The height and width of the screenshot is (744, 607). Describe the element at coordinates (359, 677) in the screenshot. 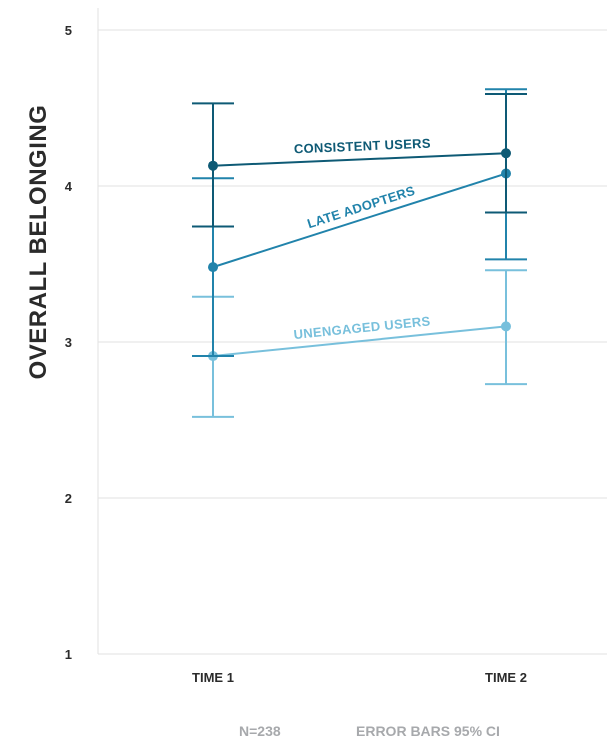

I see `x-tick-labels: TIME 1 TIME 2` at that location.